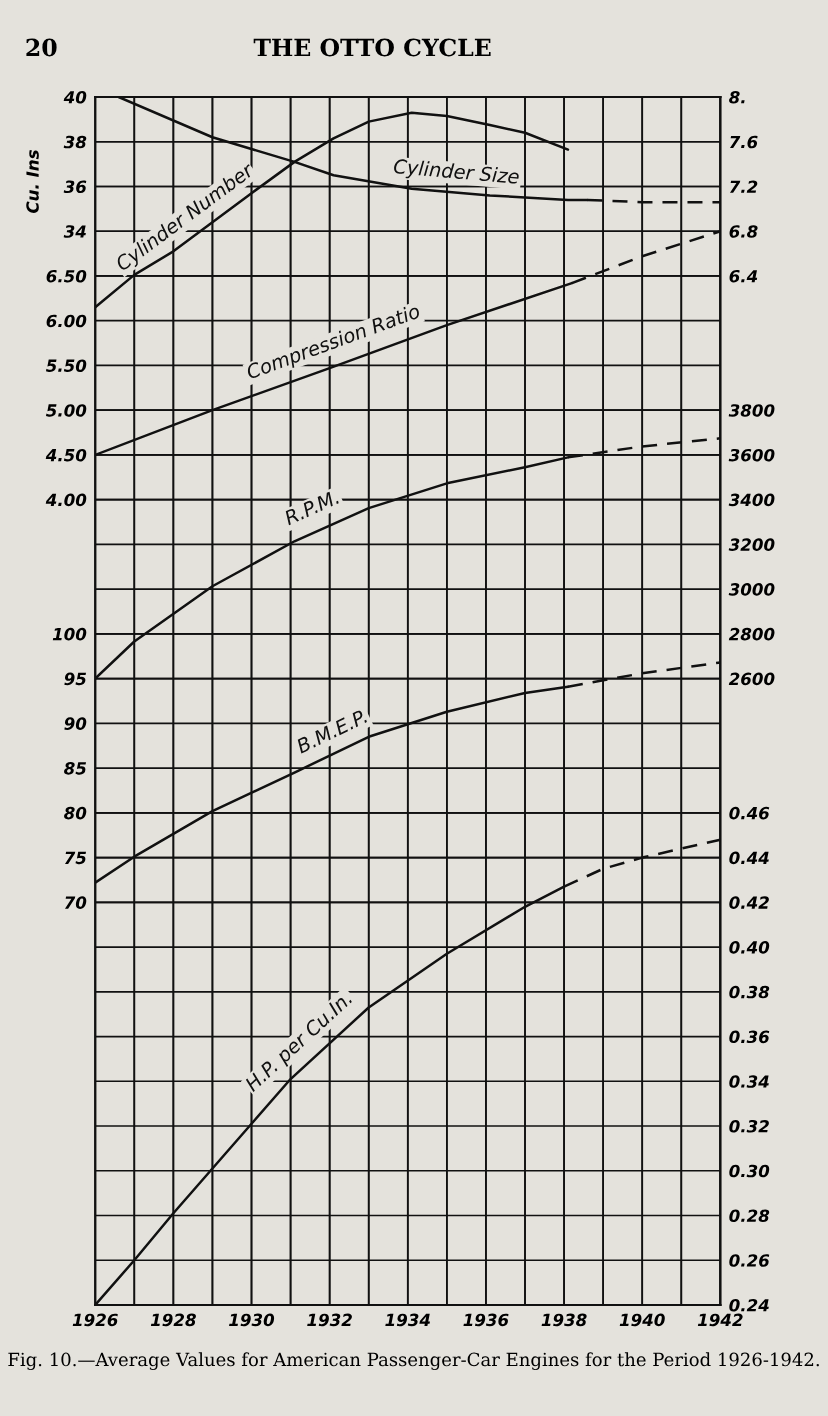 The height and width of the screenshot is (1416, 828). I want to click on y2-tick-label: 3600, so click(751, 455).